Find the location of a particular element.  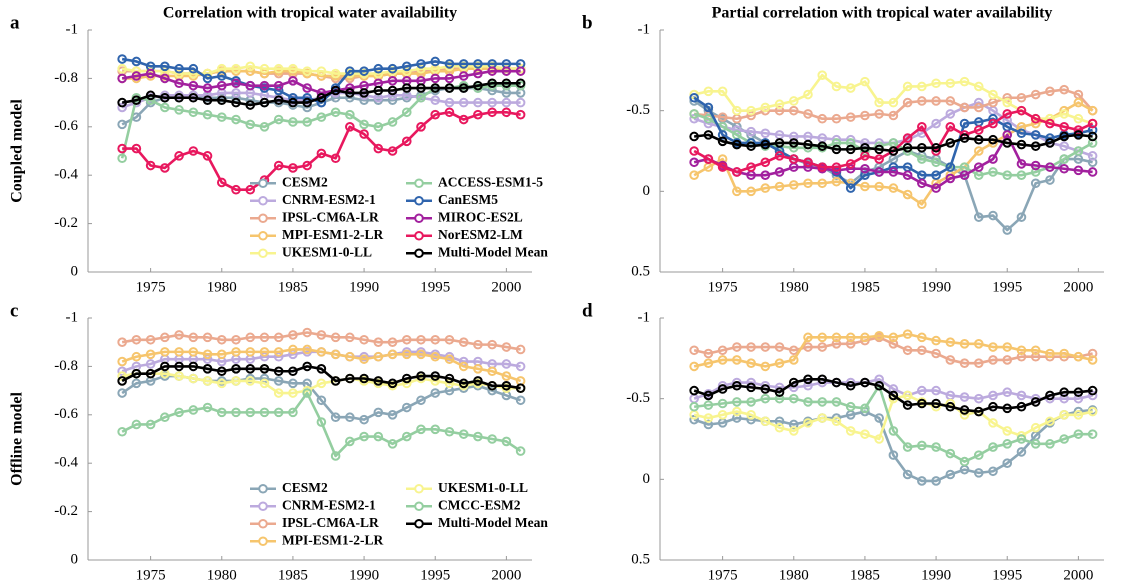

panel-label: d is located at coordinates (587, 310).